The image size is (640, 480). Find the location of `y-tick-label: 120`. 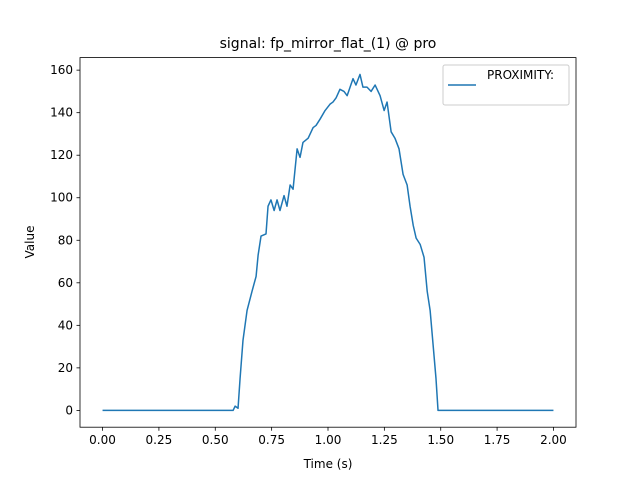

y-tick-label: 120 is located at coordinates (61, 155).